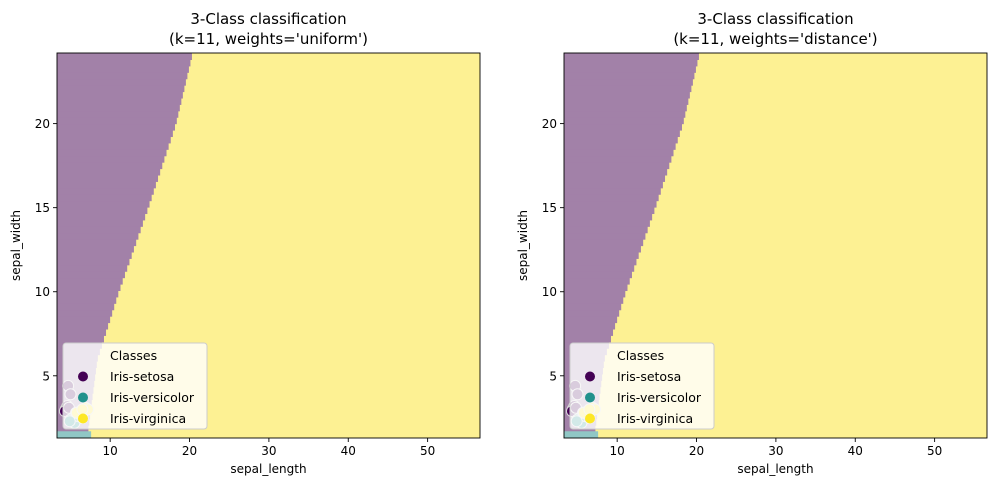  I want to click on region-versicolor, so click(581, 434).